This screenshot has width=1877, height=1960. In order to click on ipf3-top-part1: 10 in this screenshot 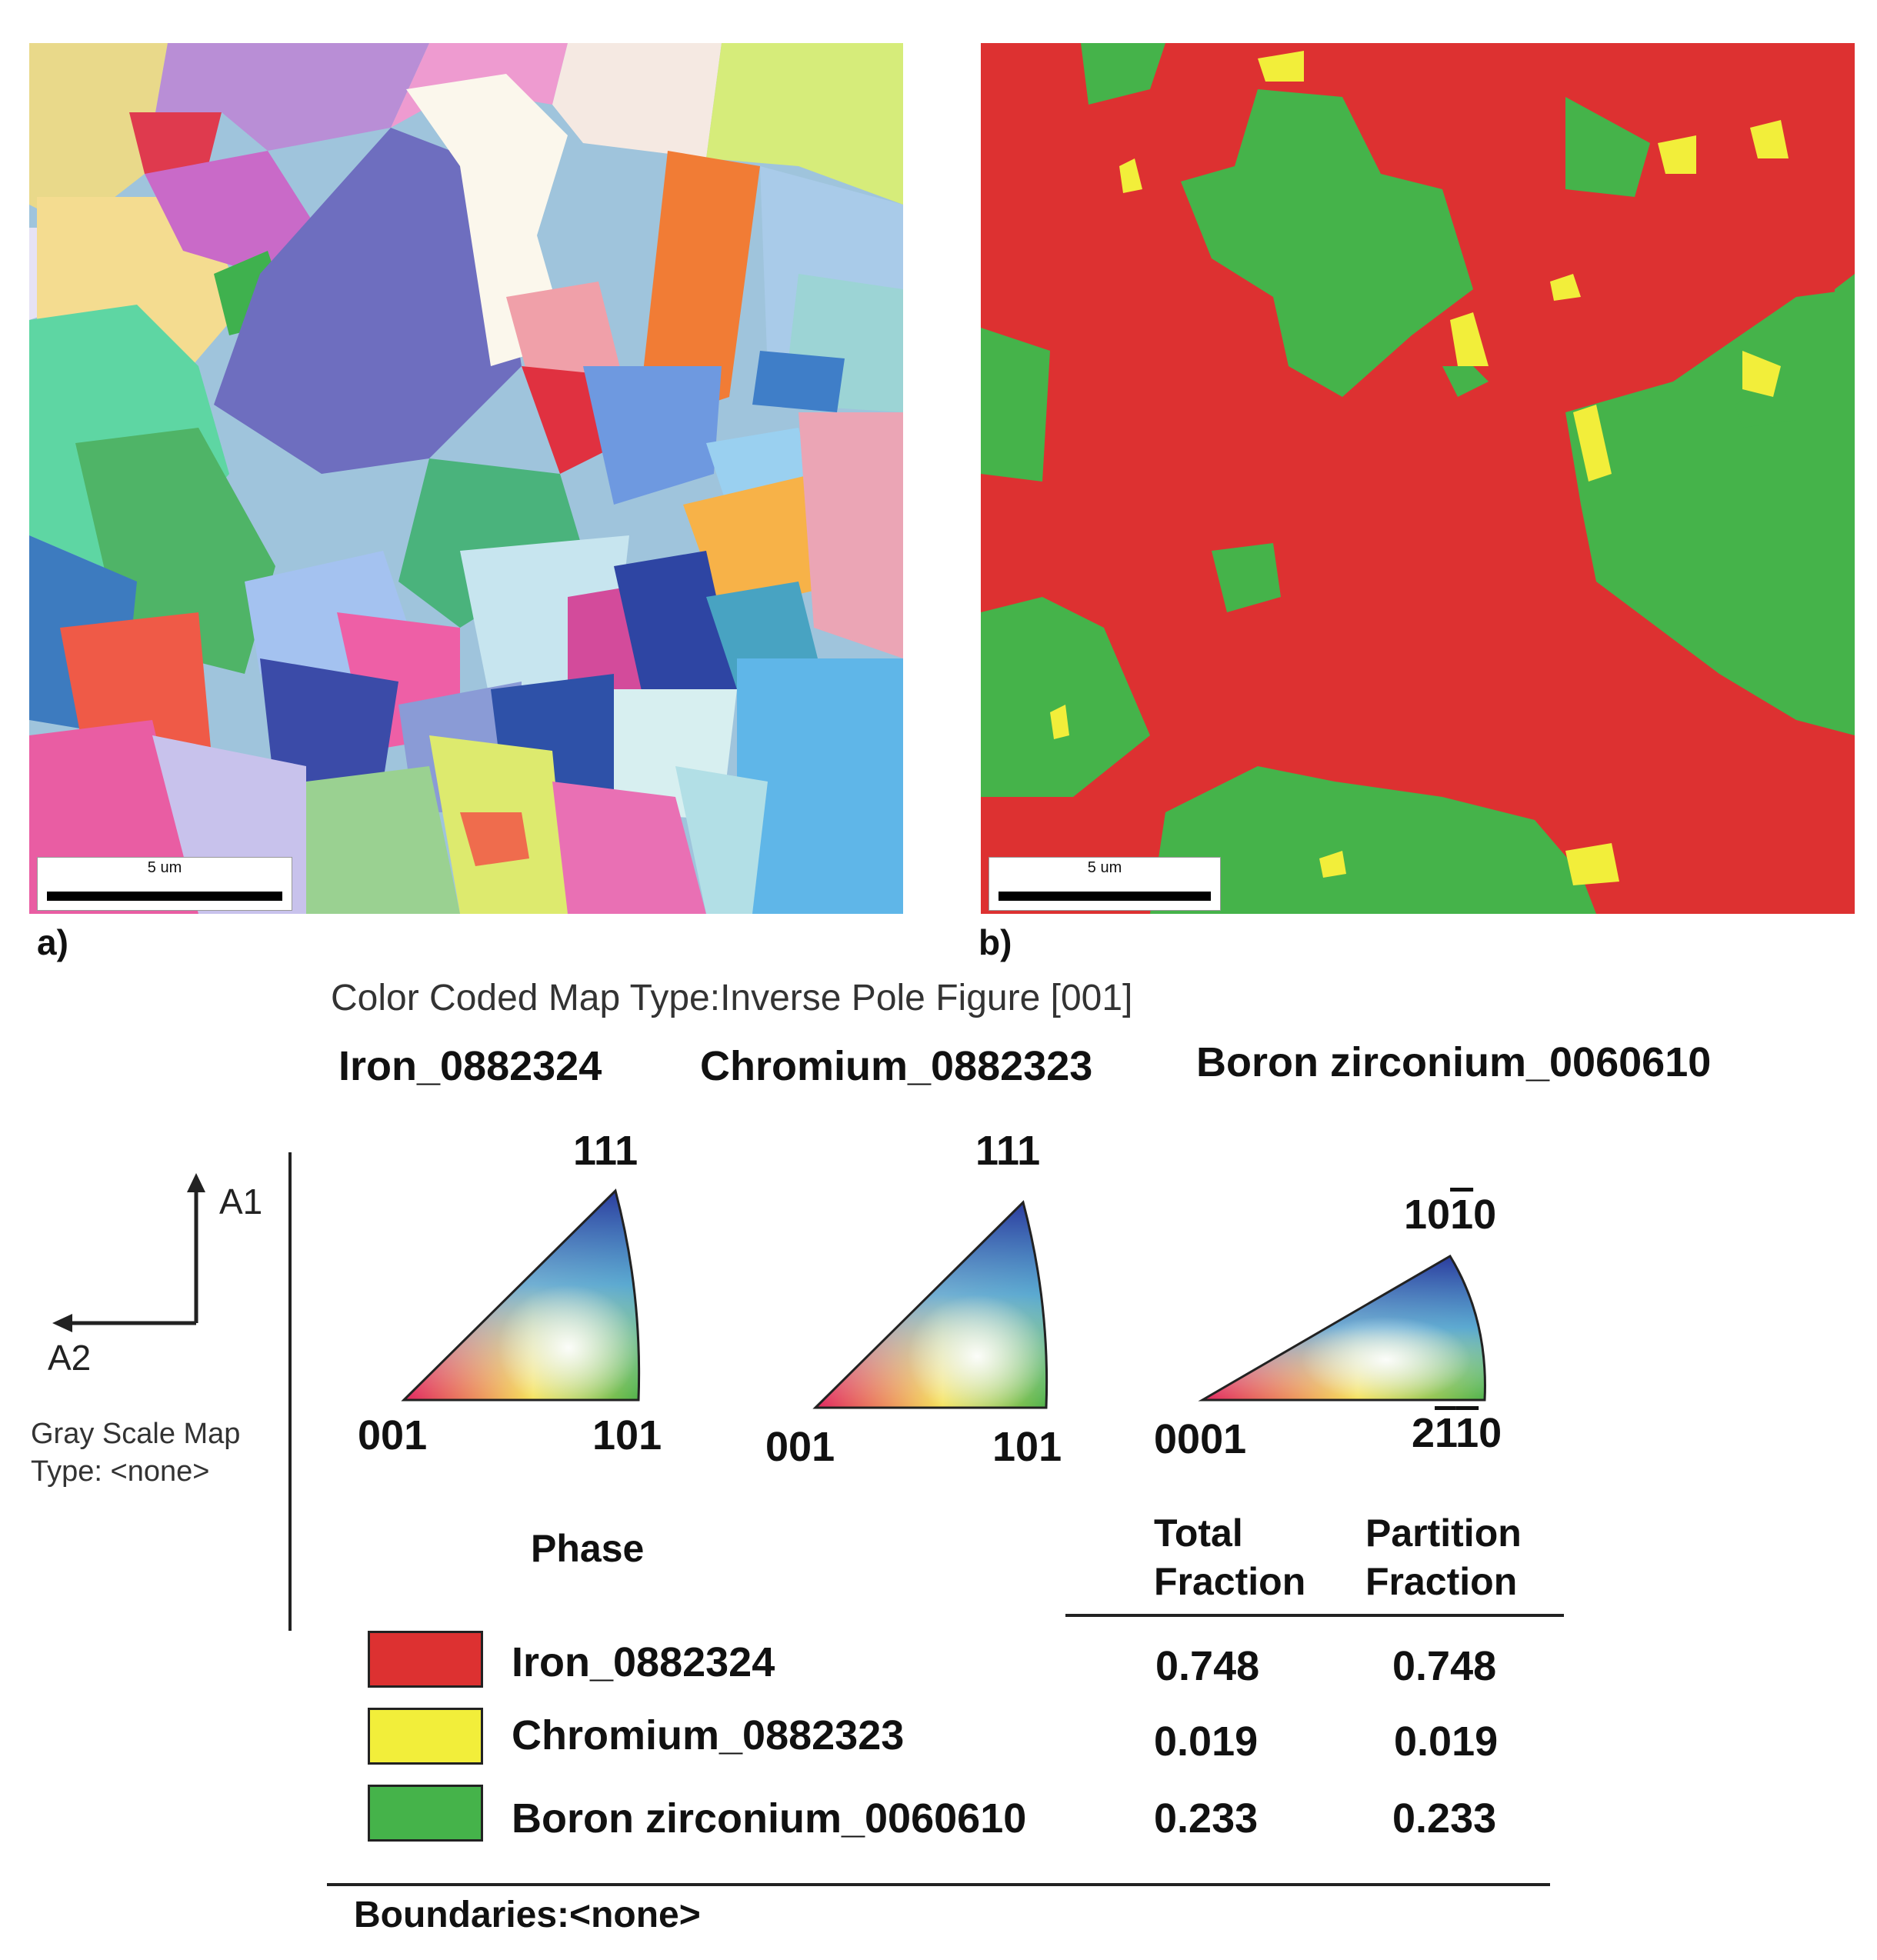, I will do `click(1427, 1215)`.